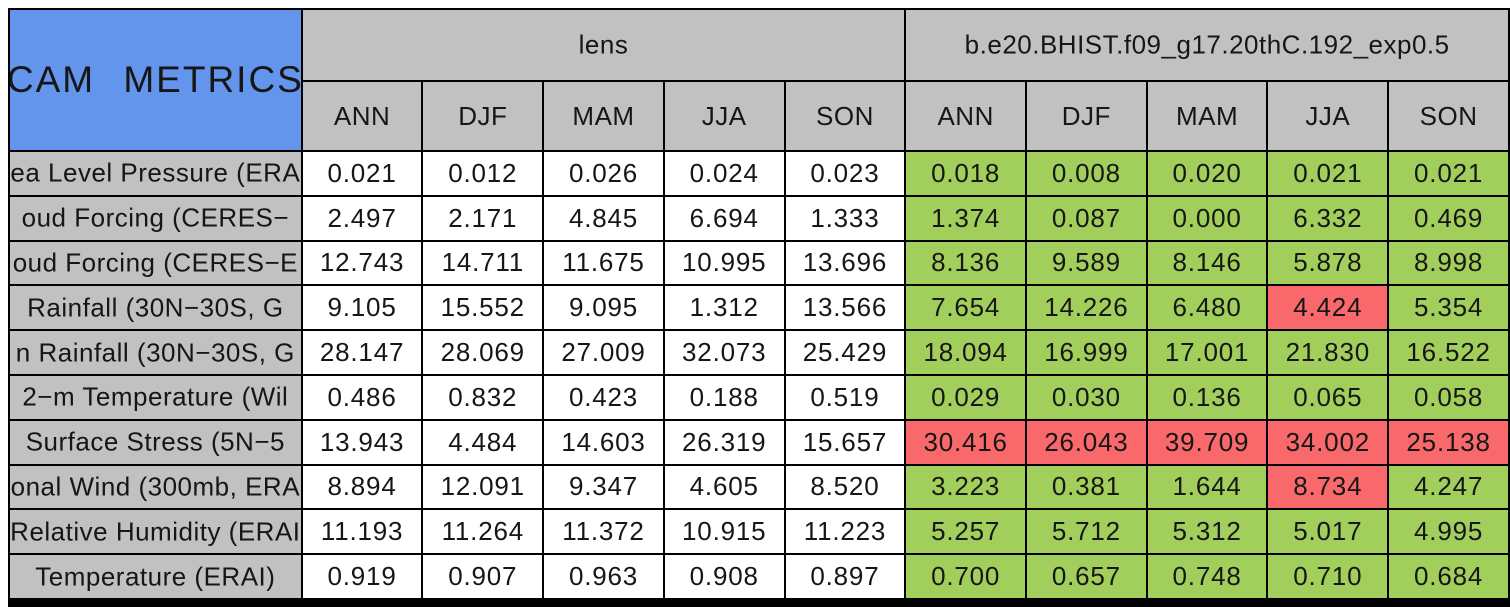  Describe the element at coordinates (483, 487) in the screenshot. I see `lens-value-cell: 12.091` at that location.